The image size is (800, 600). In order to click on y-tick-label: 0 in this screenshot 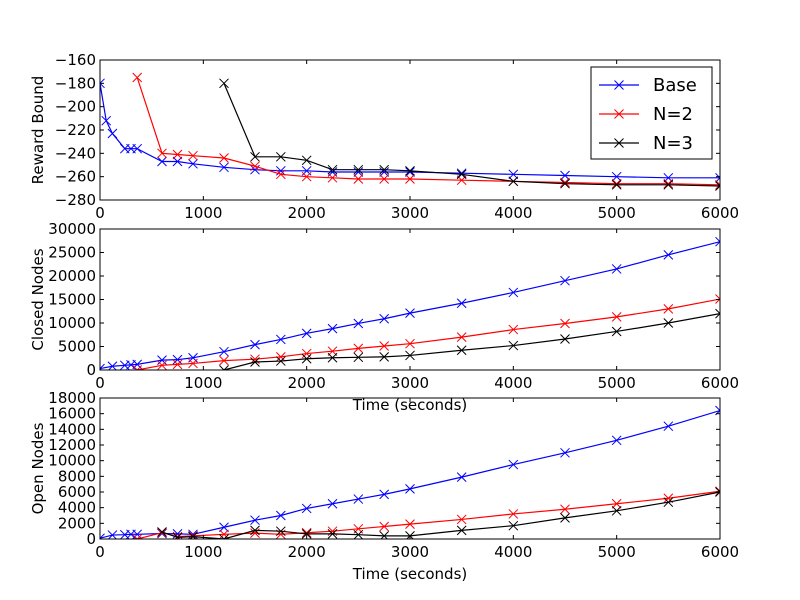, I will do `click(91, 370)`.